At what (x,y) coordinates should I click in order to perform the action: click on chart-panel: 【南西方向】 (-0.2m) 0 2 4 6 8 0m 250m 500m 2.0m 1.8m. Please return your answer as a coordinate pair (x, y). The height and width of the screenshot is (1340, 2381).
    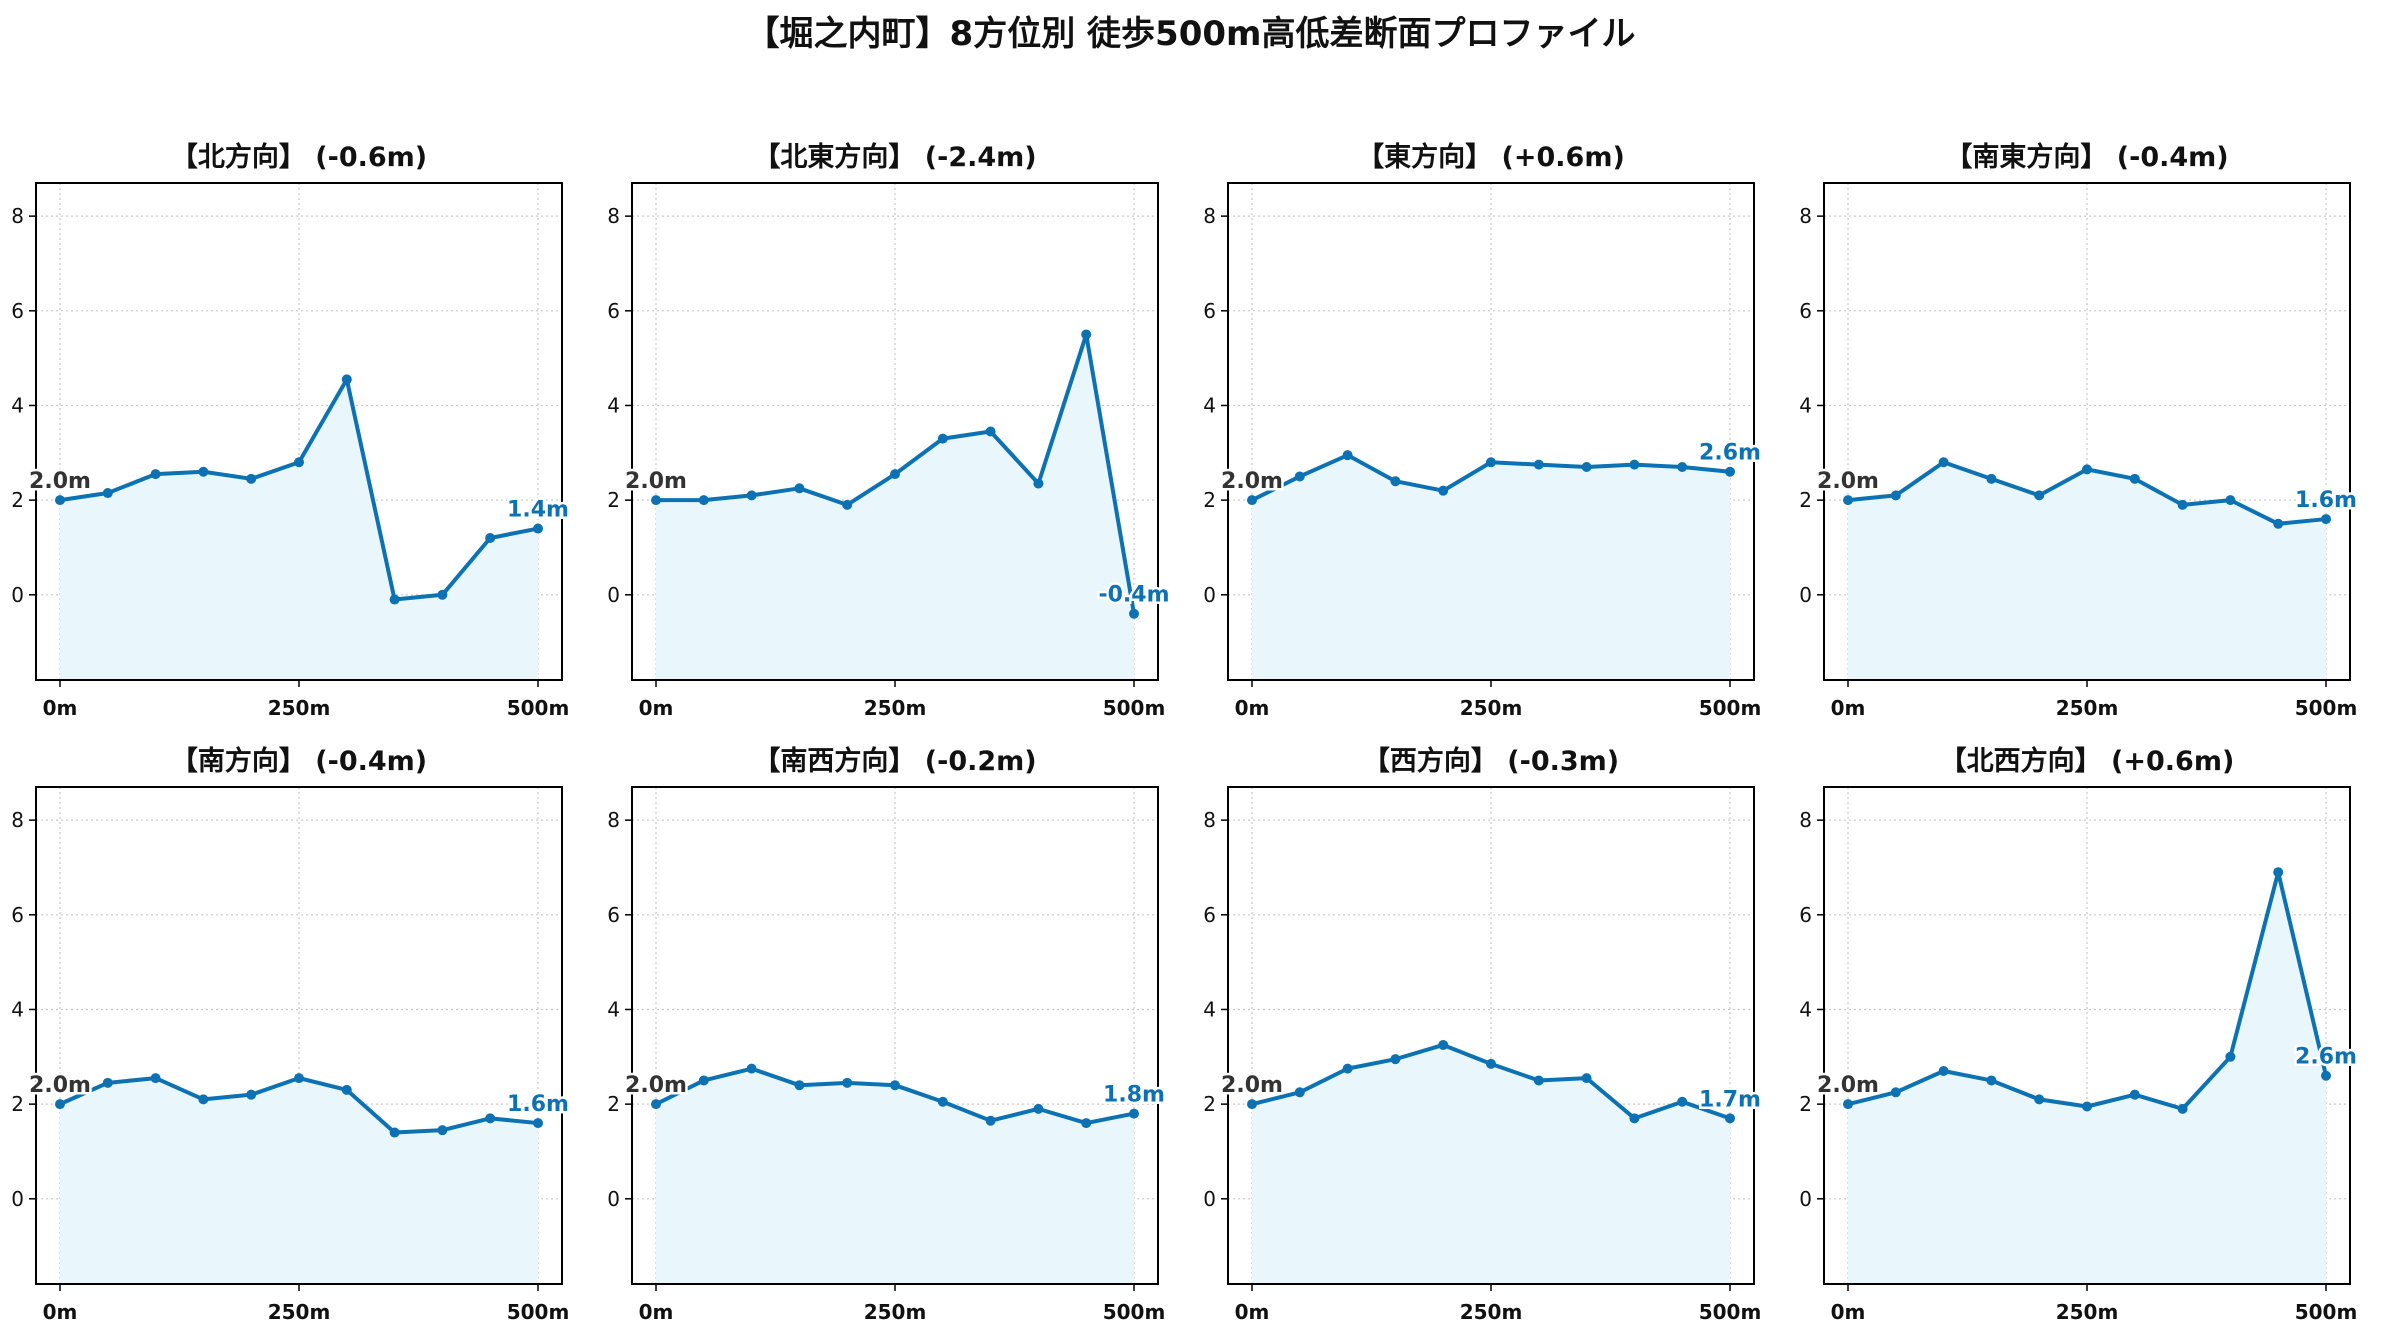
    Looking at the image, I should click on (887, 1034).